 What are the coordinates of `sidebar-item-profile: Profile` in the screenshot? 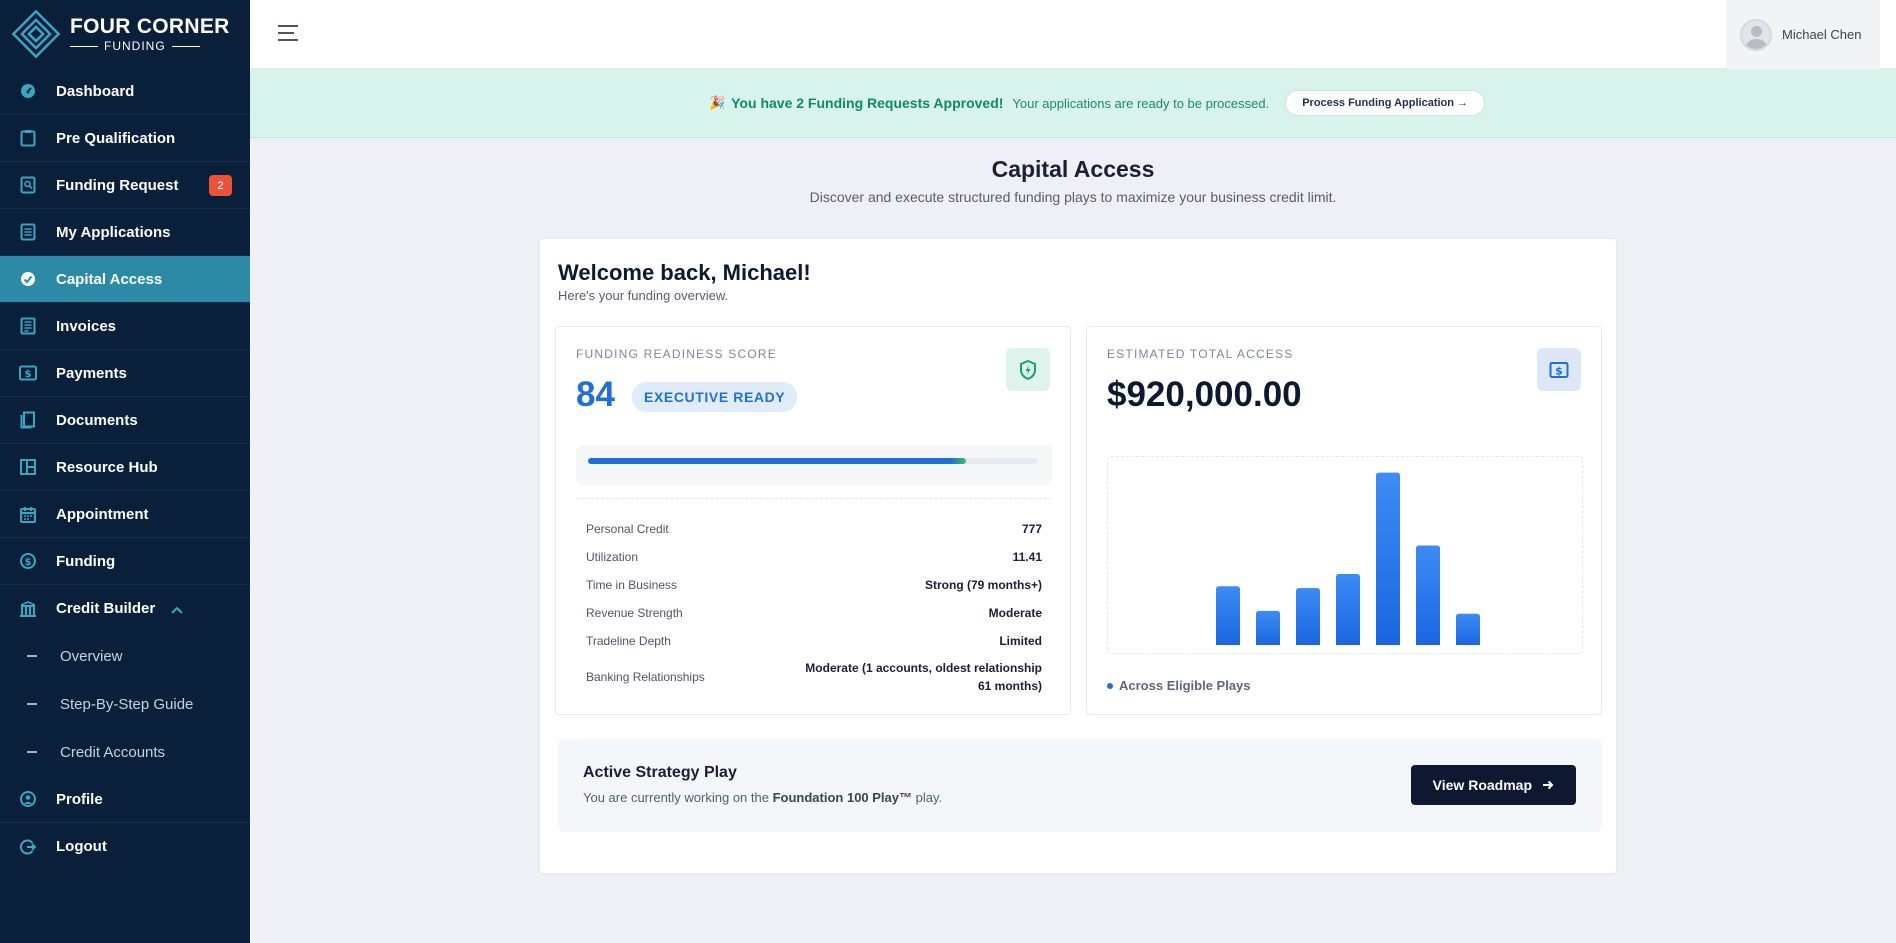 It's located at (125, 799).